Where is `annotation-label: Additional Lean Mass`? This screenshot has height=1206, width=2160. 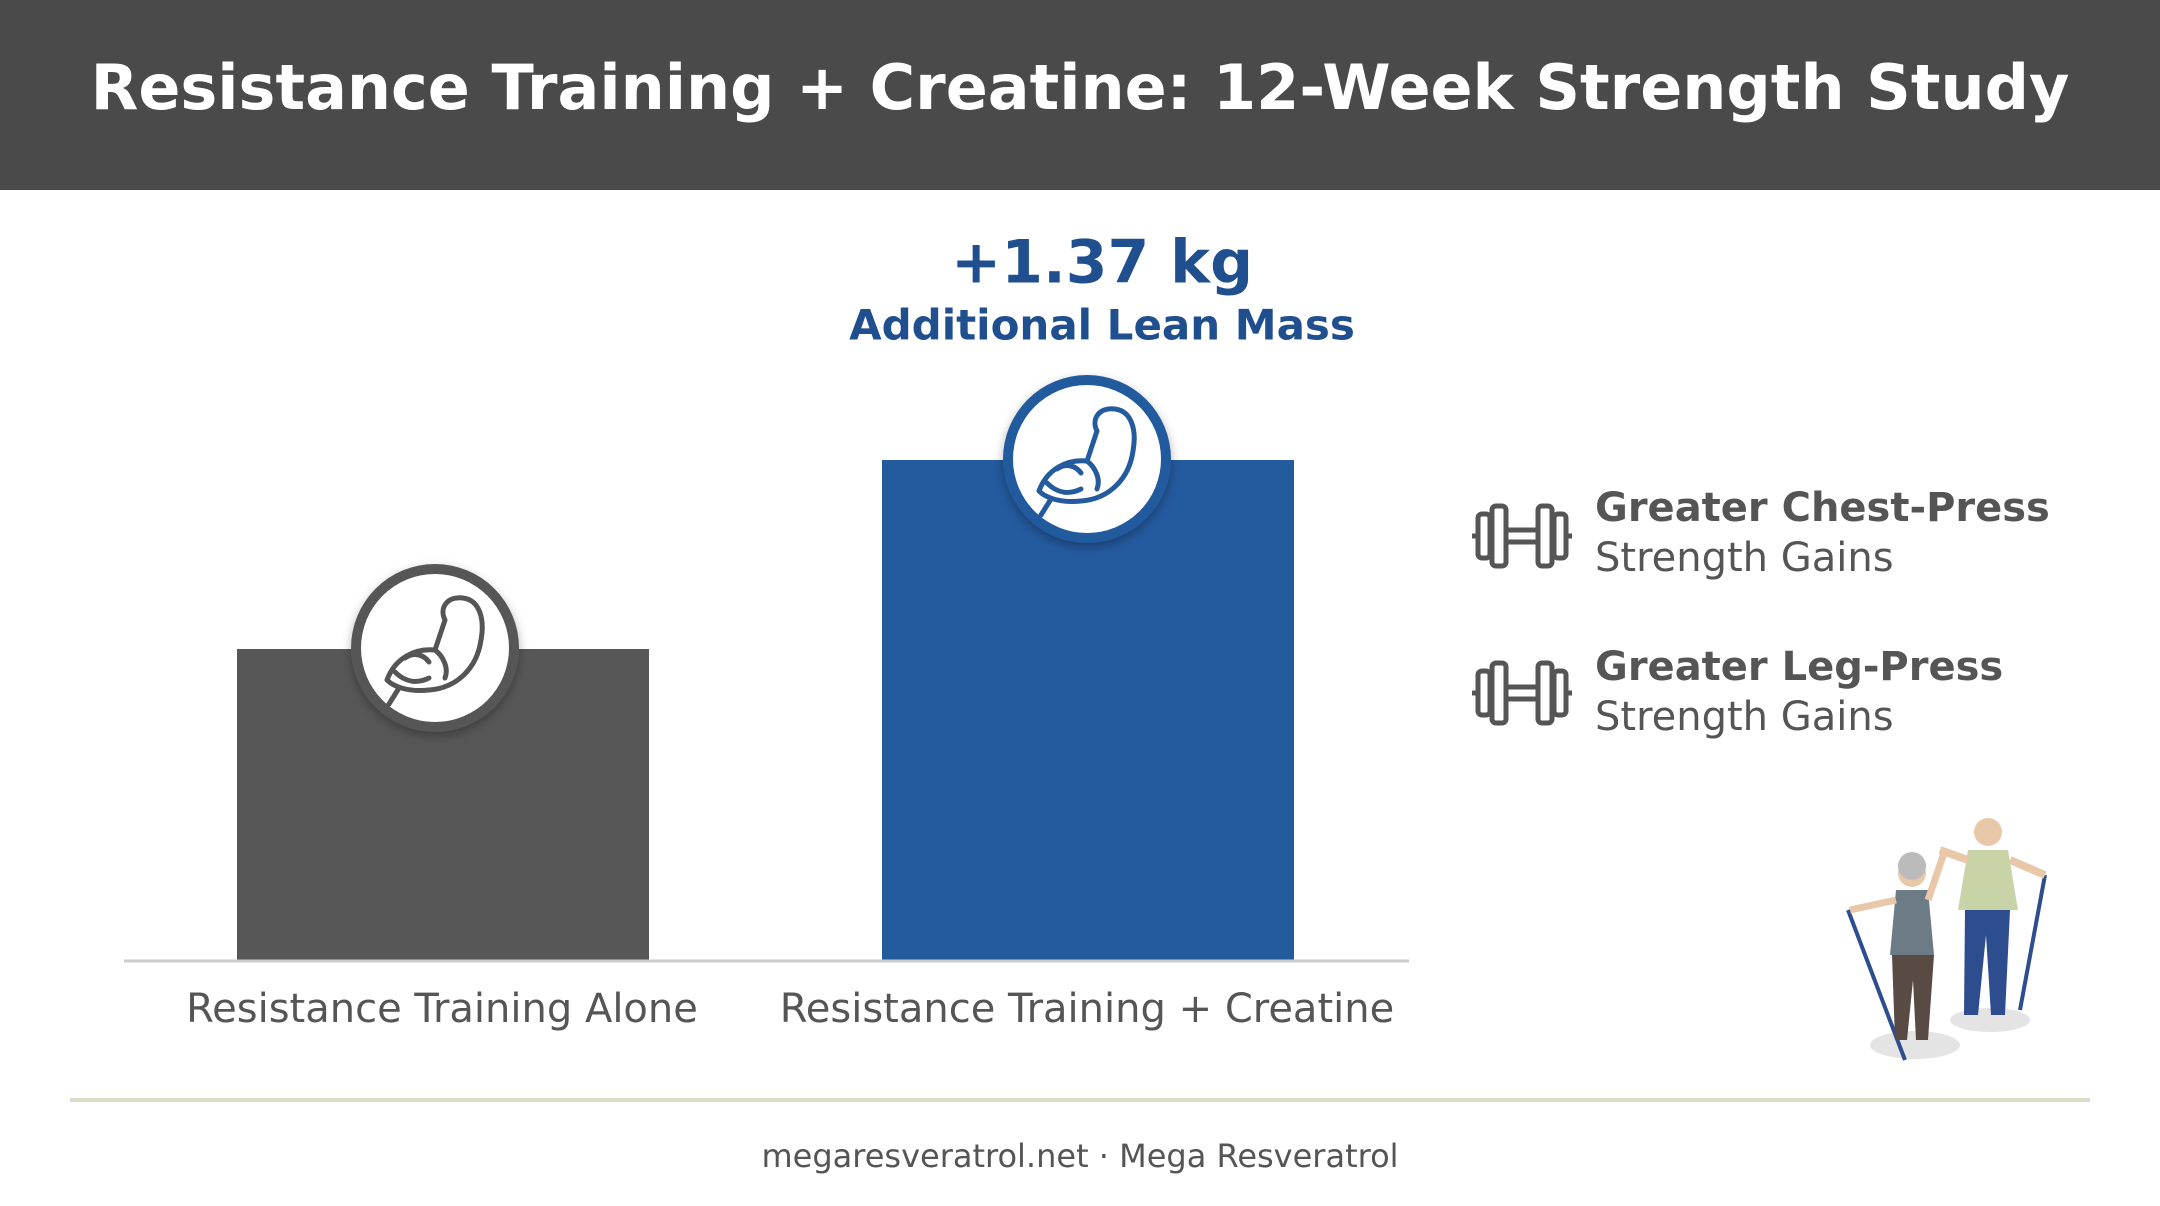 annotation-label: Additional Lean Mass is located at coordinates (1102, 325).